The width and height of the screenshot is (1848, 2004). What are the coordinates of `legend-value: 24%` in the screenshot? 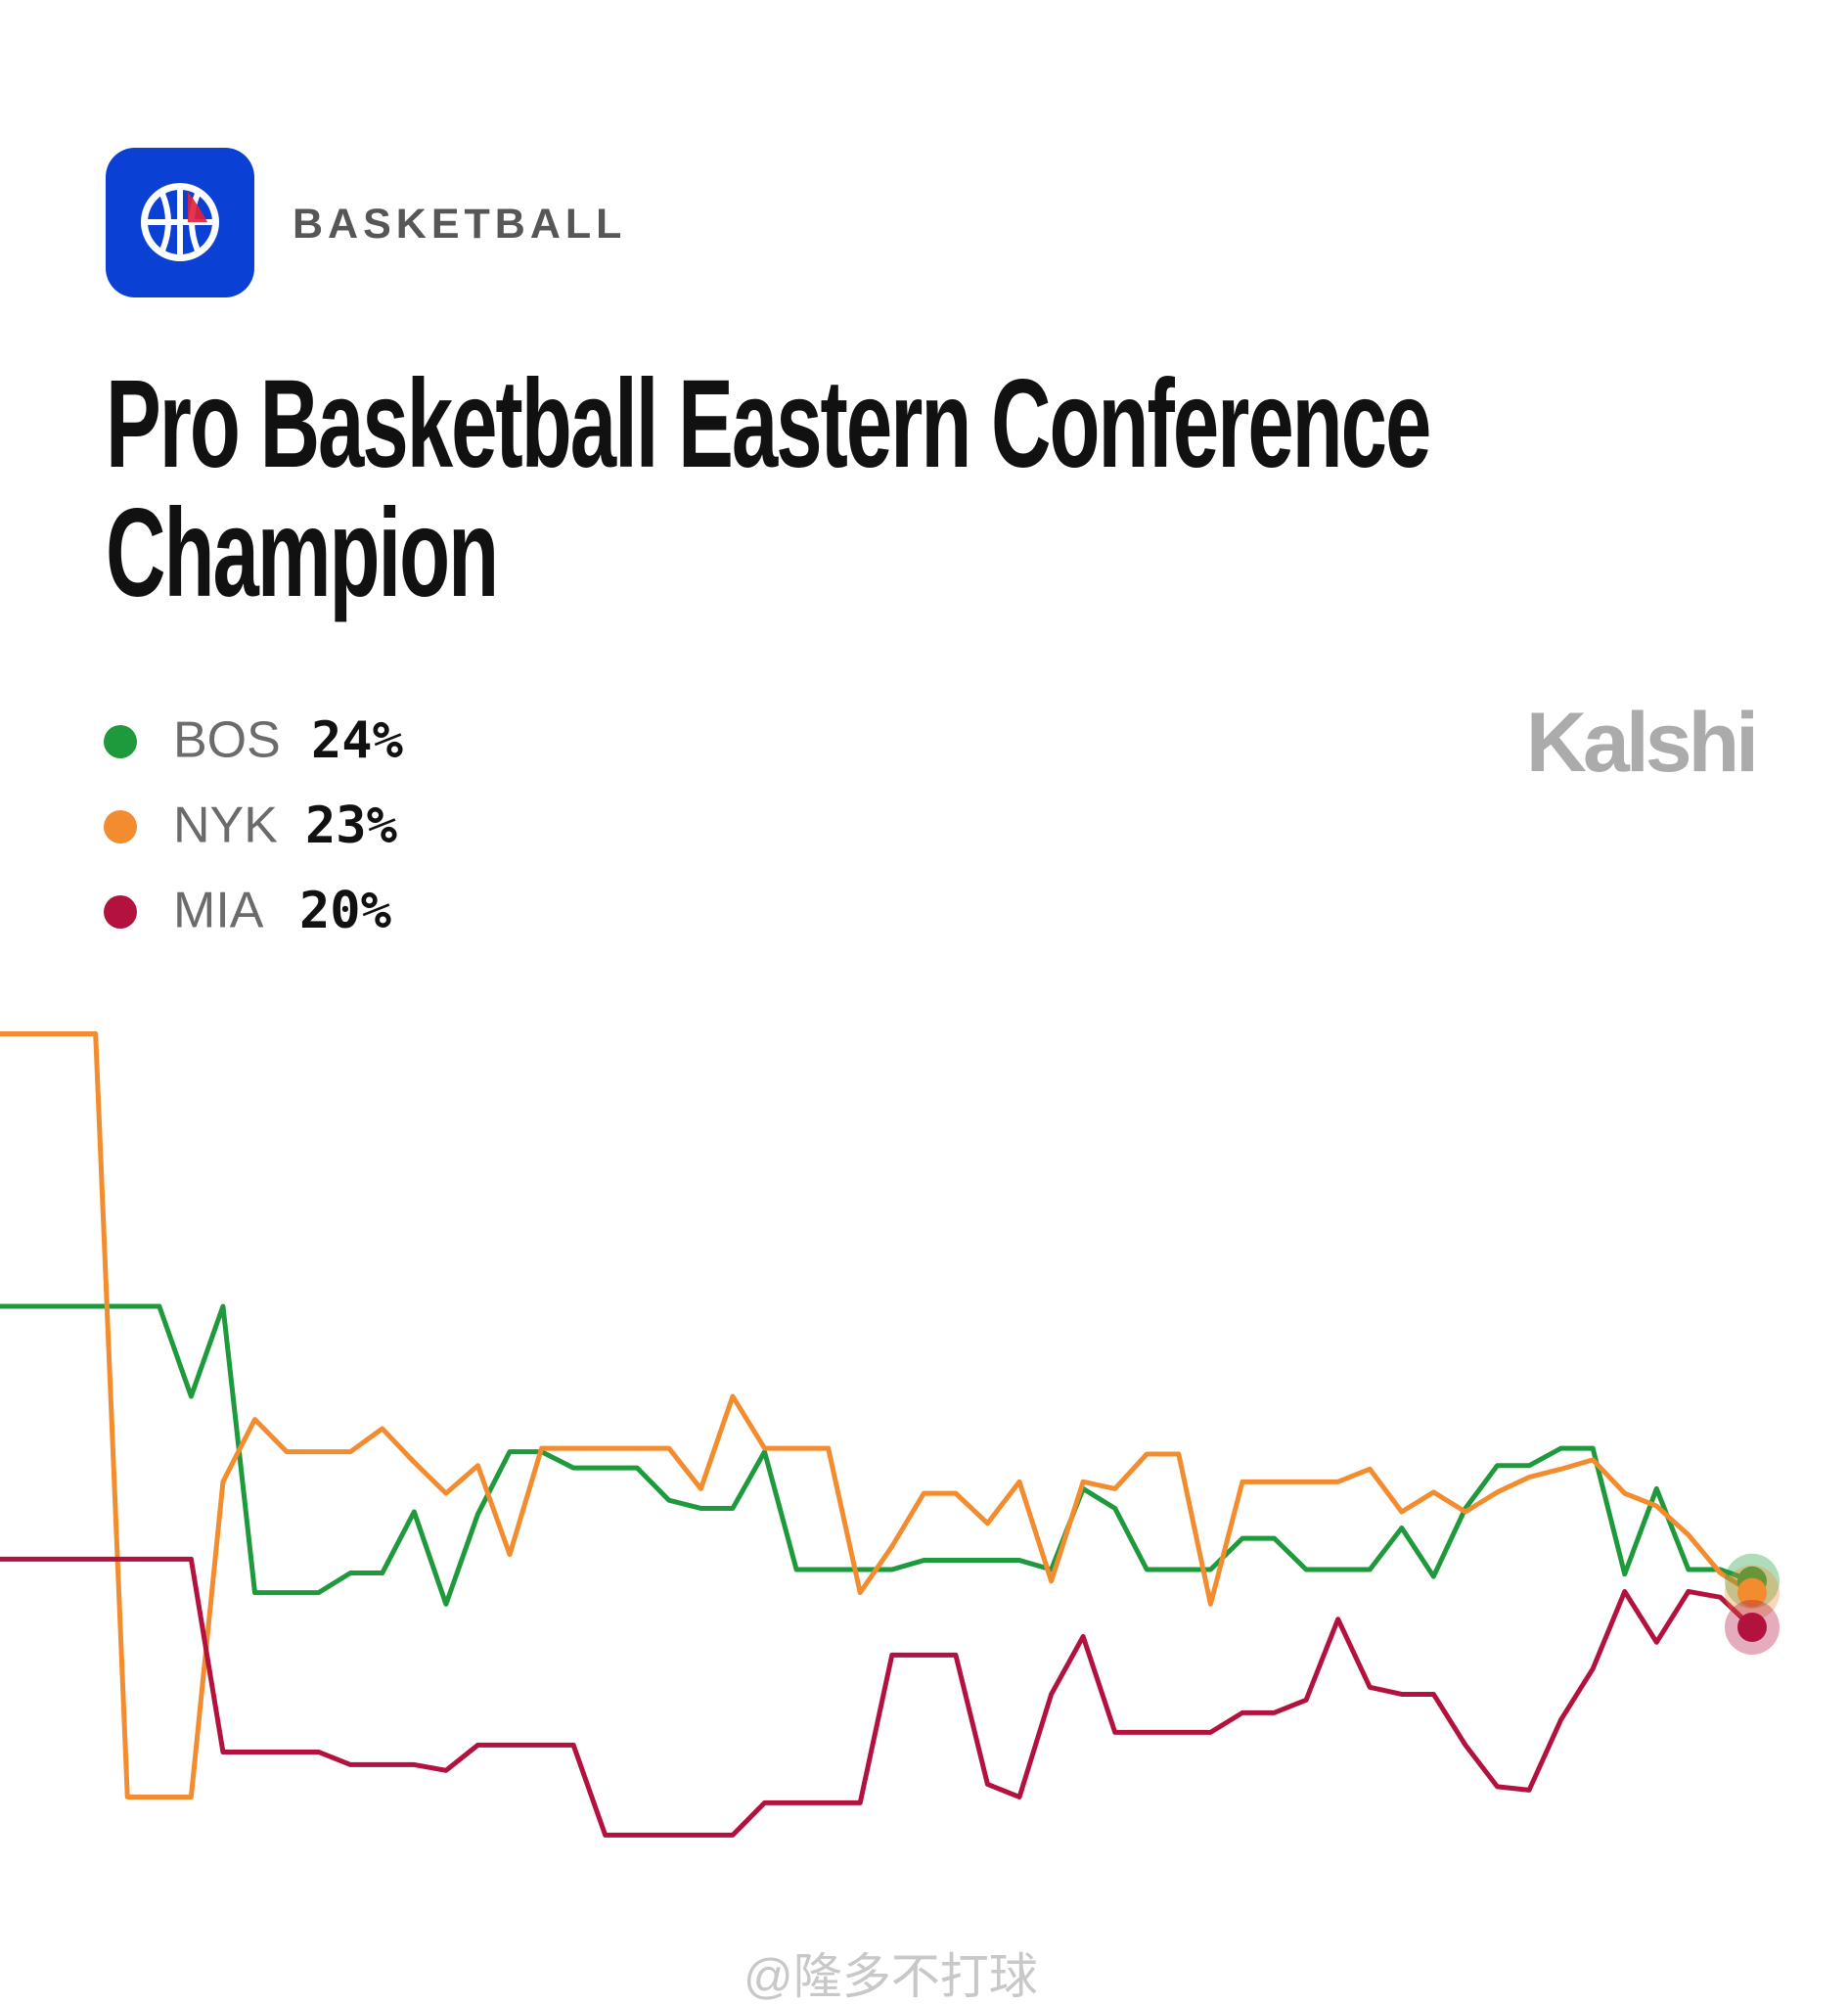 It's located at (357, 740).